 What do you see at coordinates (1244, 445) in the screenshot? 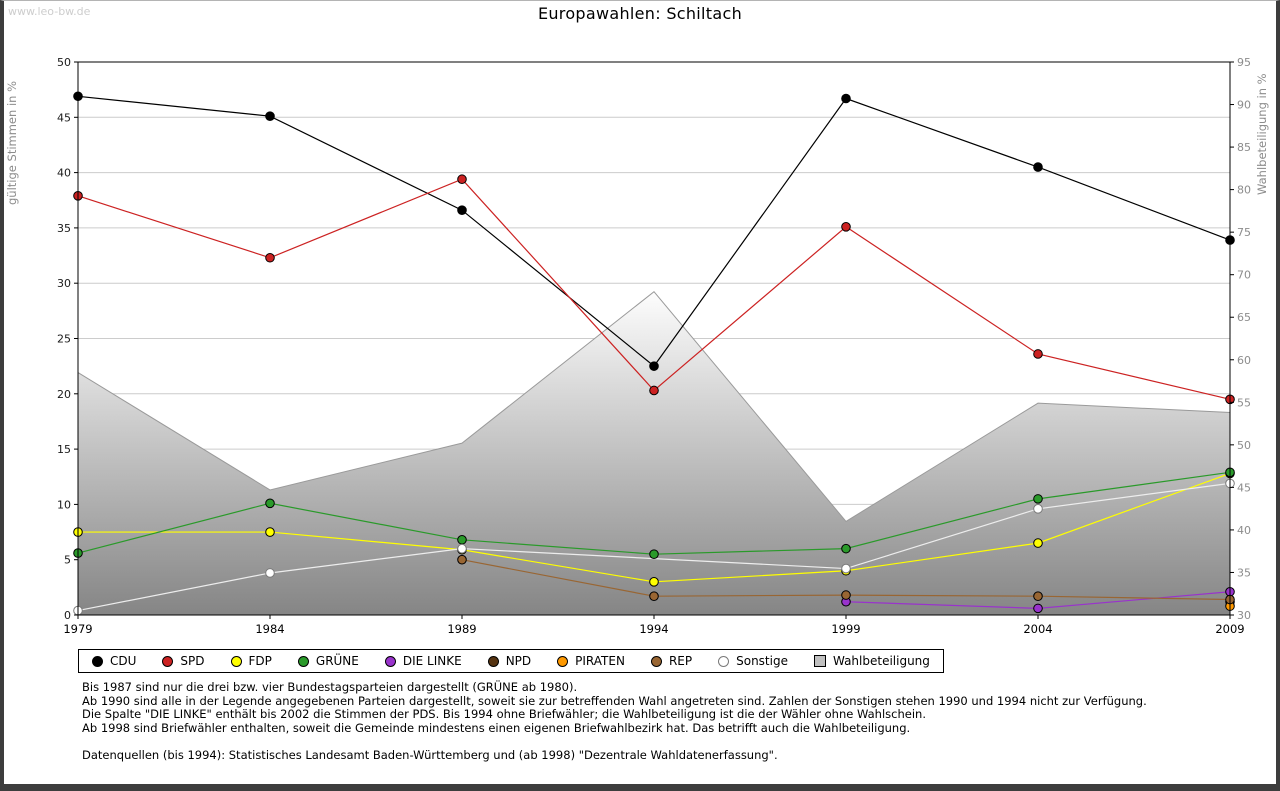
I see `right-tick-label: 50` at bounding box center [1244, 445].